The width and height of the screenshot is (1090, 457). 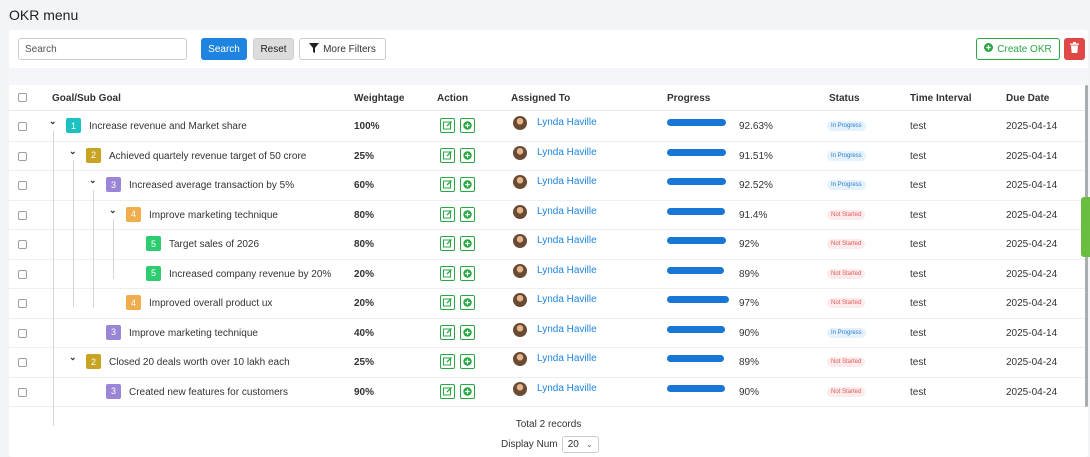 What do you see at coordinates (208, 392) in the screenshot?
I see `goal-title: Created new features for customers` at bounding box center [208, 392].